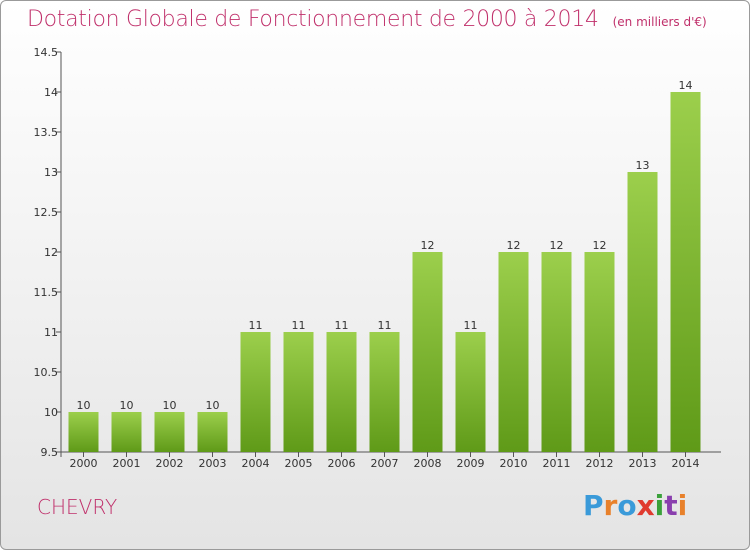  I want to click on y-tick-label: 14, so click(51, 92).